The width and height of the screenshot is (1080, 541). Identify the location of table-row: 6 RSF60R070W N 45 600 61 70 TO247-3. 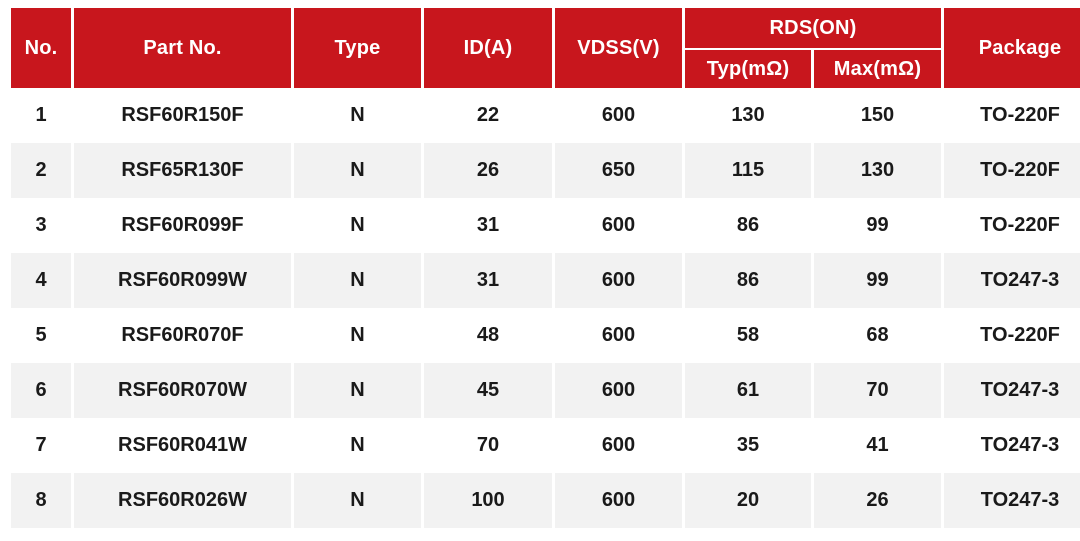
(545, 390).